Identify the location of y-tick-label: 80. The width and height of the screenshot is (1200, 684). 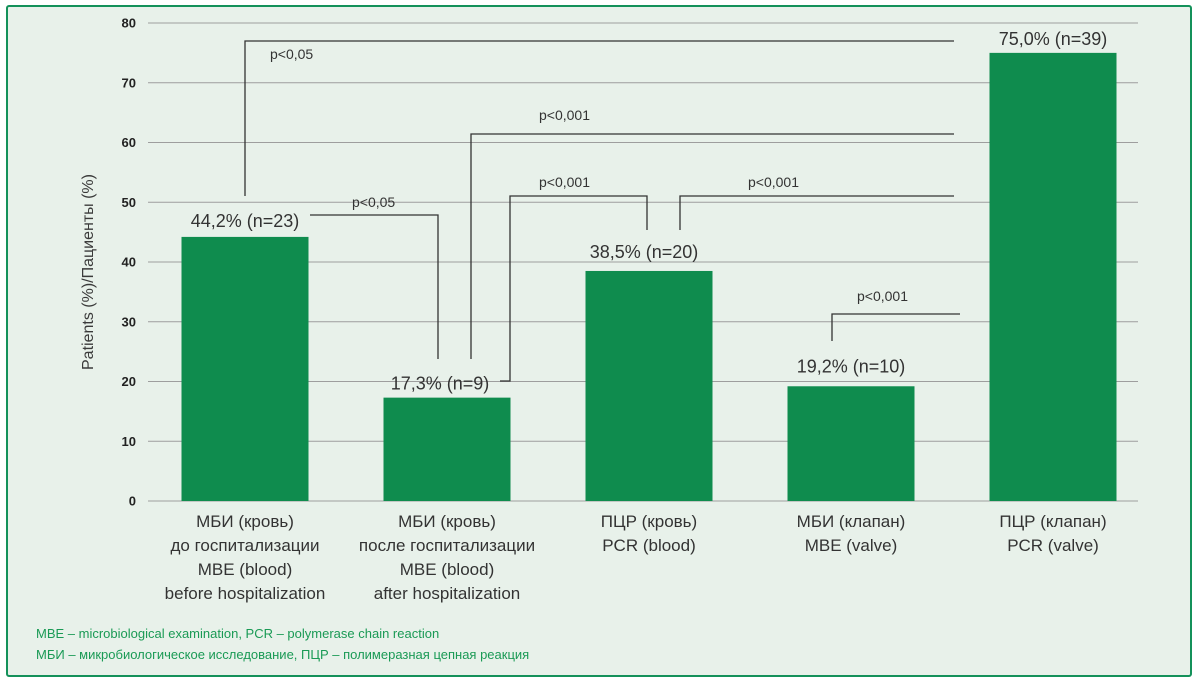
(129, 23).